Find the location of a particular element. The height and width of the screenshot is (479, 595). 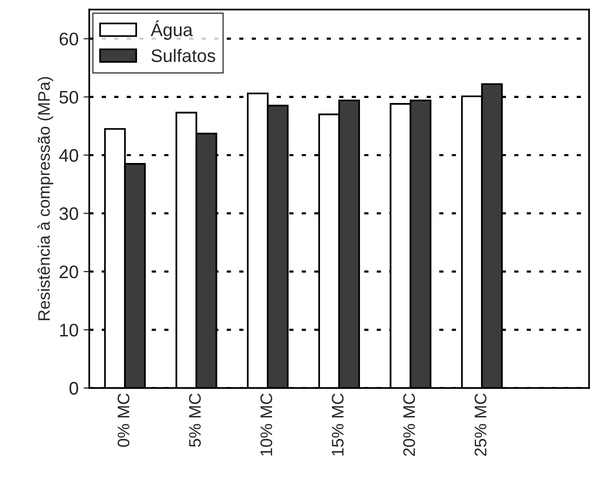

y-tick-label: 30 is located at coordinates (68, 213).